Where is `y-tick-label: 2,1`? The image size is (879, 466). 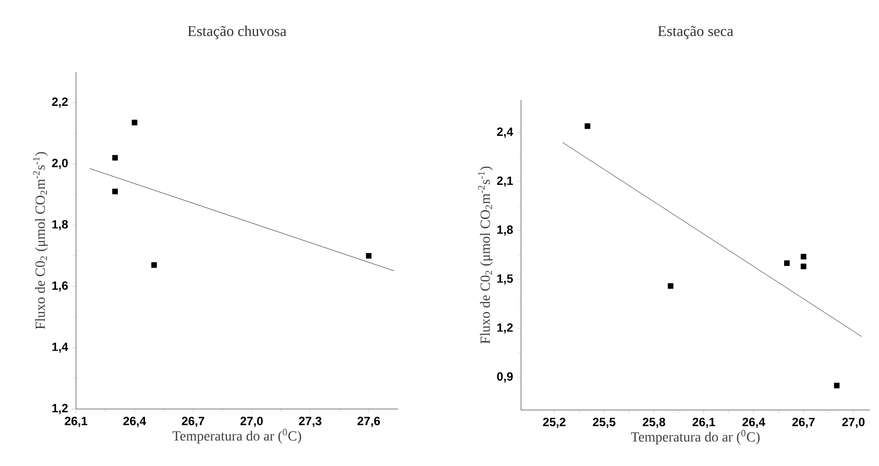 y-tick-label: 2,1 is located at coordinates (505, 181).